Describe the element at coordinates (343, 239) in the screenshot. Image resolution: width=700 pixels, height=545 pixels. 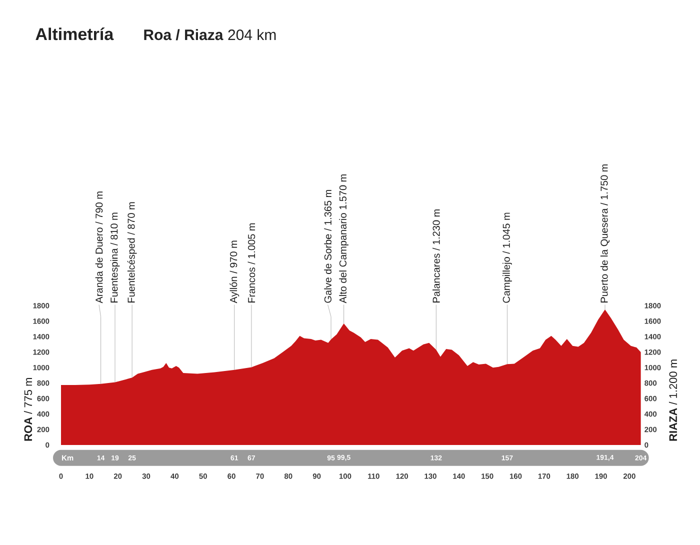
I see `annotation: Alto del Campanario 1.570 m` at that location.